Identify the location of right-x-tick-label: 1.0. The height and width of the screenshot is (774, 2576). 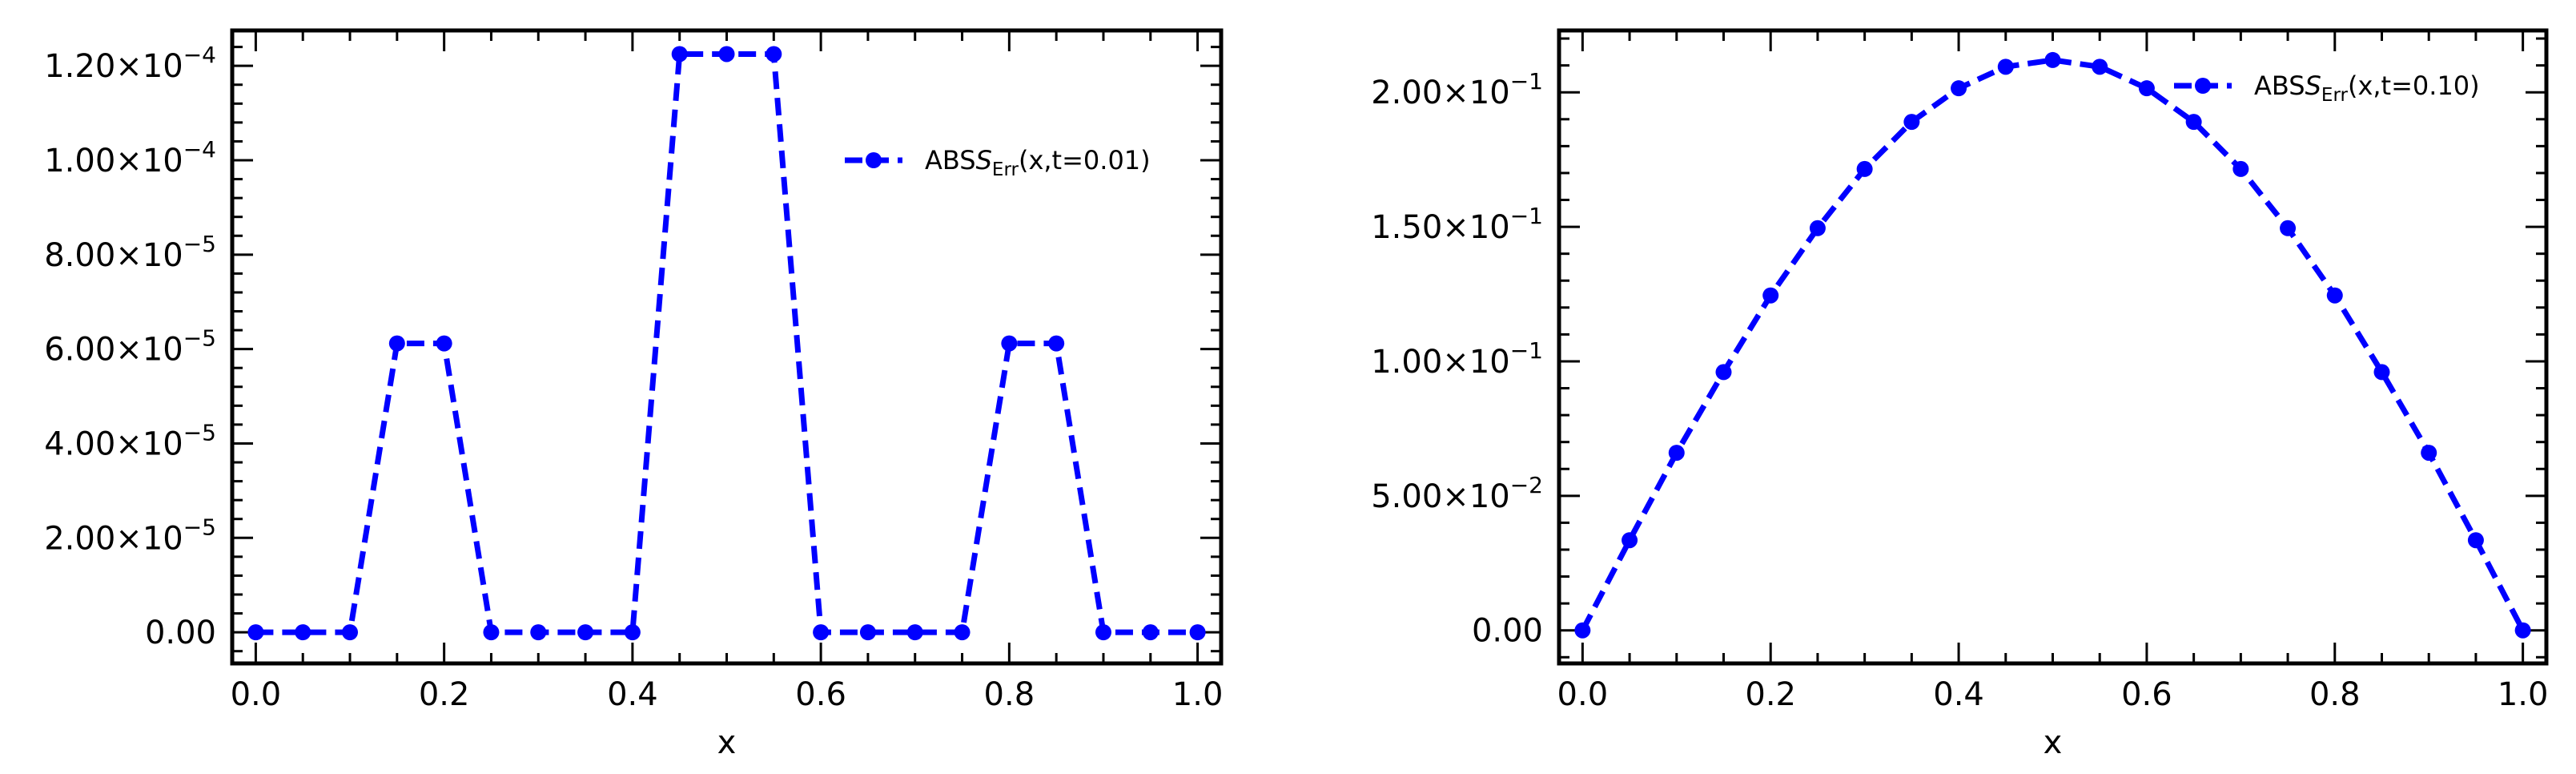
(2523, 694).